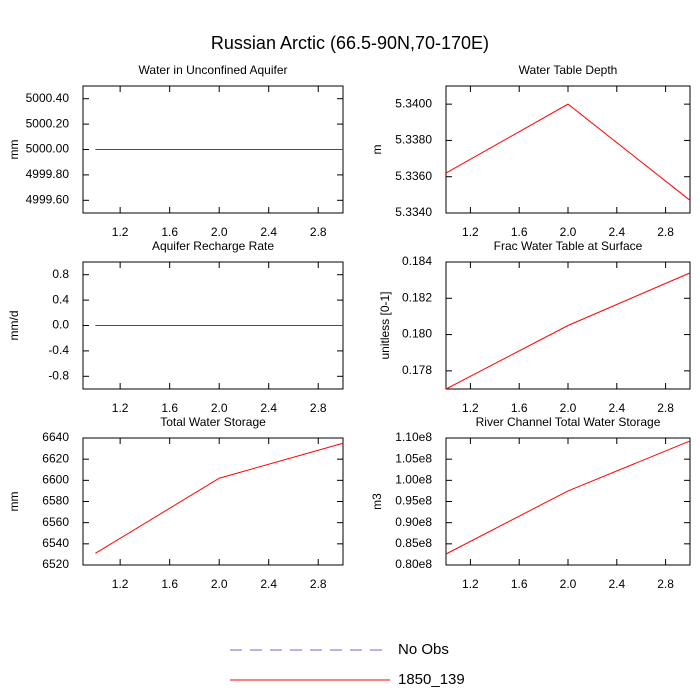 The height and width of the screenshot is (700, 700). Describe the element at coordinates (413, 437) in the screenshot. I see `y-tick-label: 1.10e8` at that location.